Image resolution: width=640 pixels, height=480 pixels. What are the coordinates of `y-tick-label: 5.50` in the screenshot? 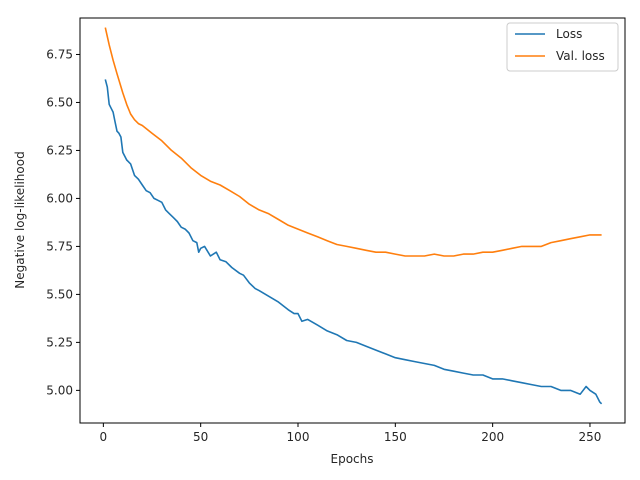 It's located at (59, 294).